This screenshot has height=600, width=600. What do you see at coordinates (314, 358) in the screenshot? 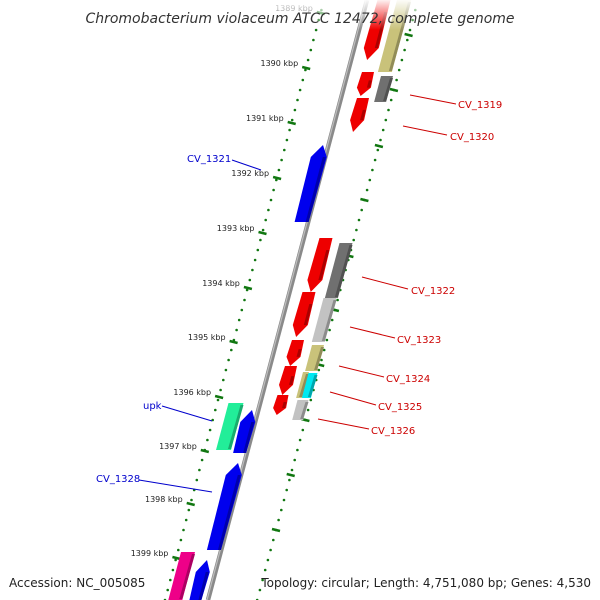
I see `feature-khaki-cv1324-body` at bounding box center [314, 358].